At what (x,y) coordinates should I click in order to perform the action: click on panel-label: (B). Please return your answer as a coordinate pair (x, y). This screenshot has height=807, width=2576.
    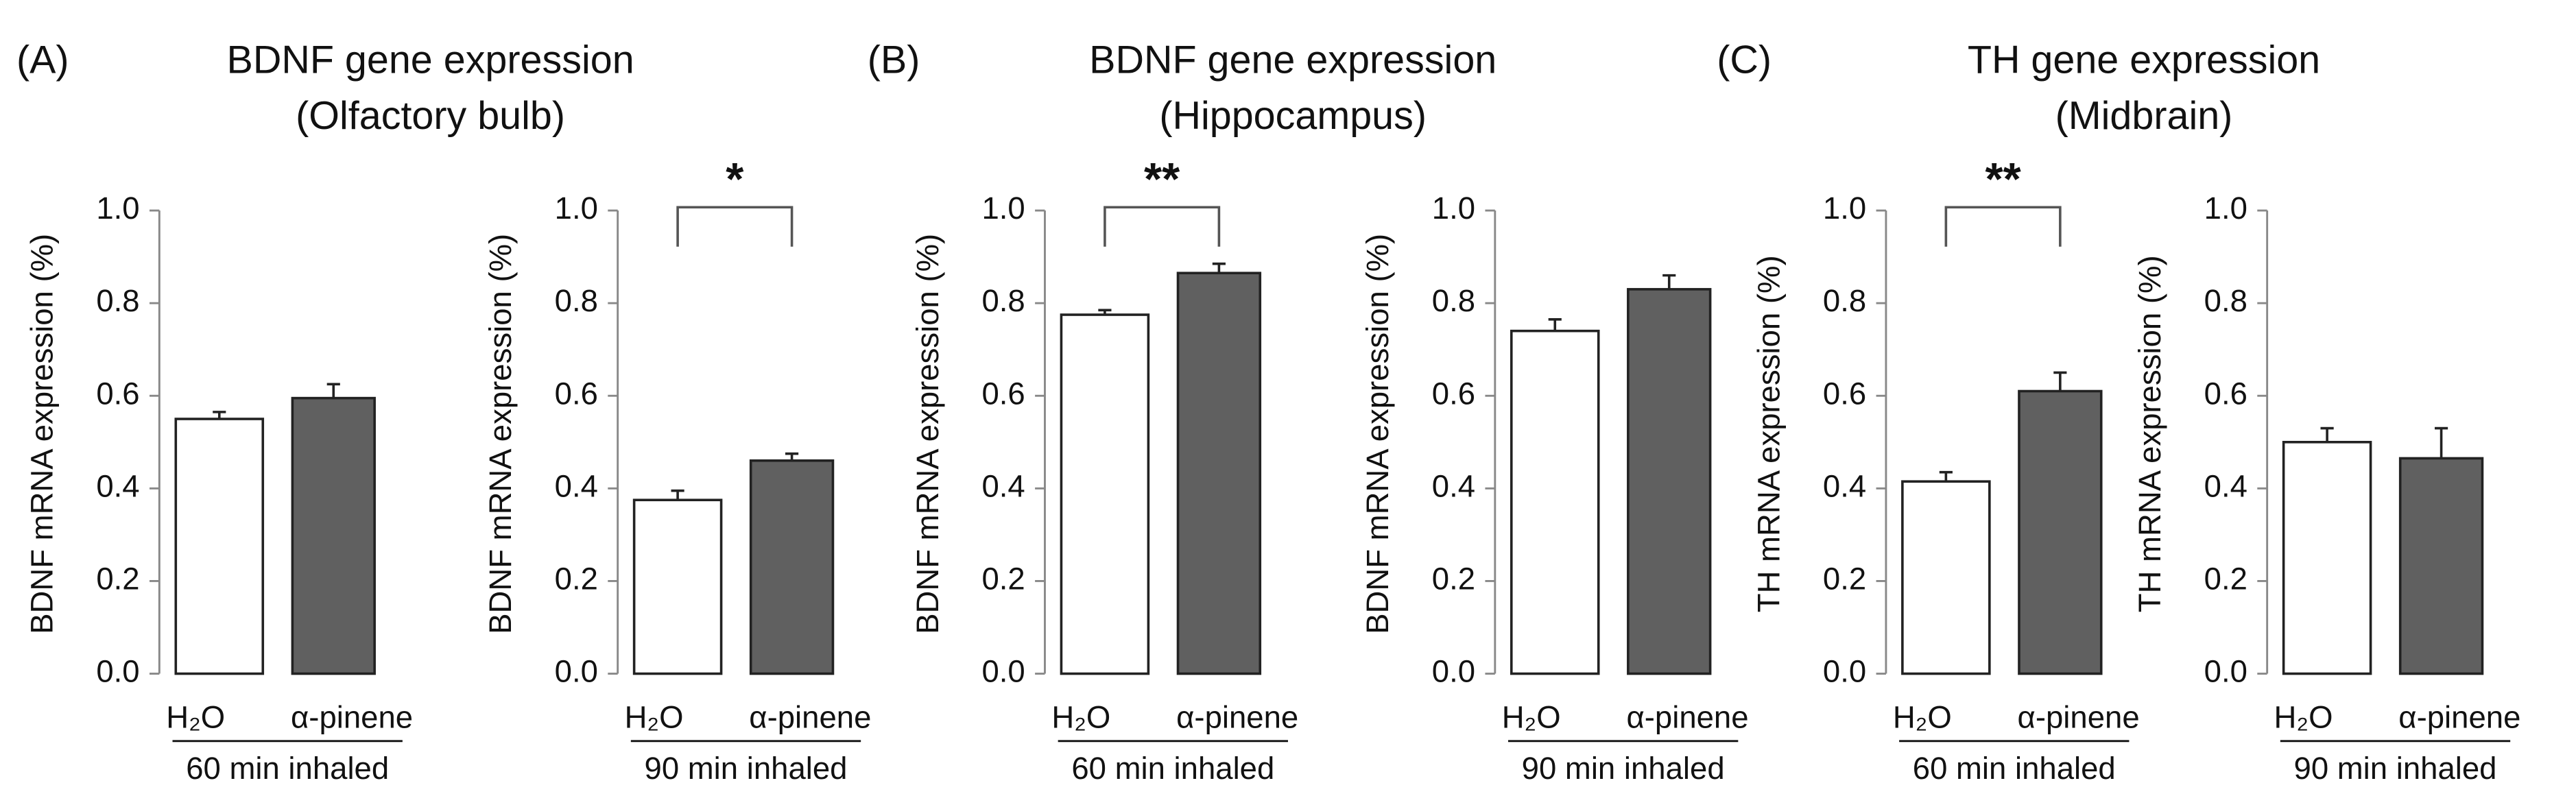
    Looking at the image, I should click on (894, 60).